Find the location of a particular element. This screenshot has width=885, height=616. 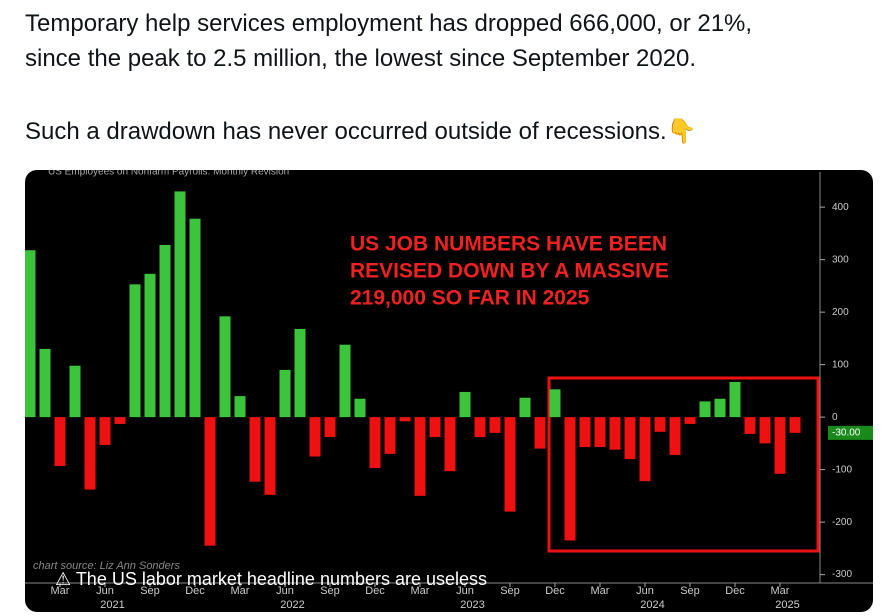

source: chart source: Liz Ann Sonders is located at coordinates (106, 566).